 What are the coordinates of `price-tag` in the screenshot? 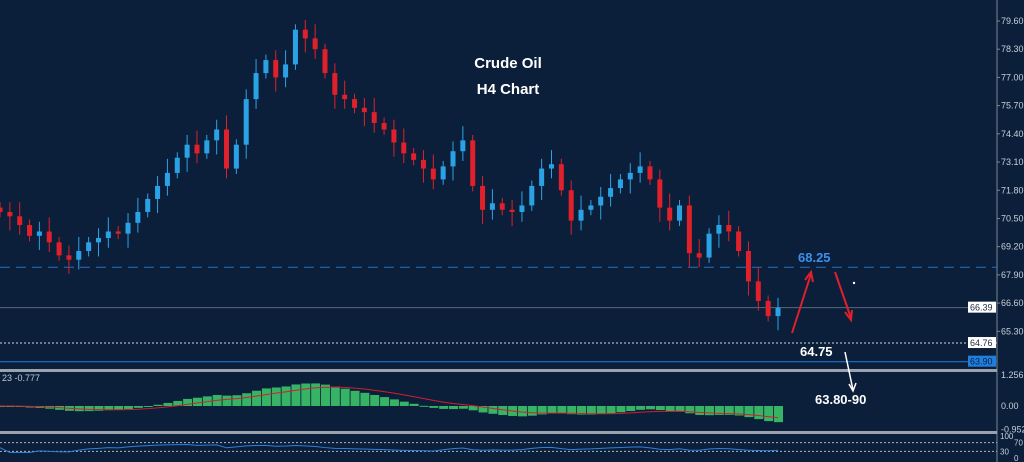 It's located at (982, 343).